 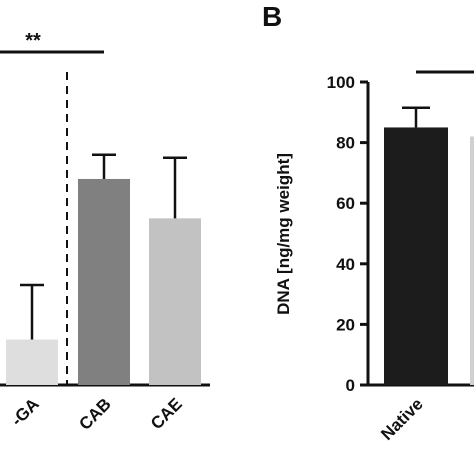 I want to click on panel-b-x-tick-label: Native, so click(x=402, y=419).